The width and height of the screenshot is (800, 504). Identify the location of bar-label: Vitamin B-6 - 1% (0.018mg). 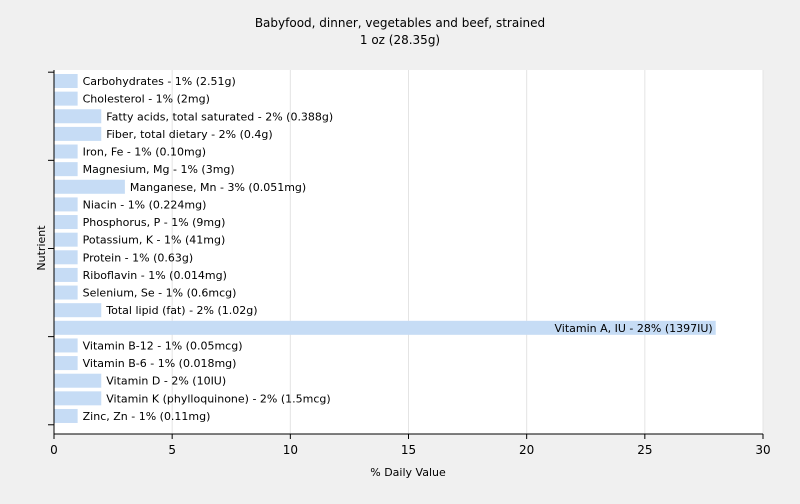
(160, 363).